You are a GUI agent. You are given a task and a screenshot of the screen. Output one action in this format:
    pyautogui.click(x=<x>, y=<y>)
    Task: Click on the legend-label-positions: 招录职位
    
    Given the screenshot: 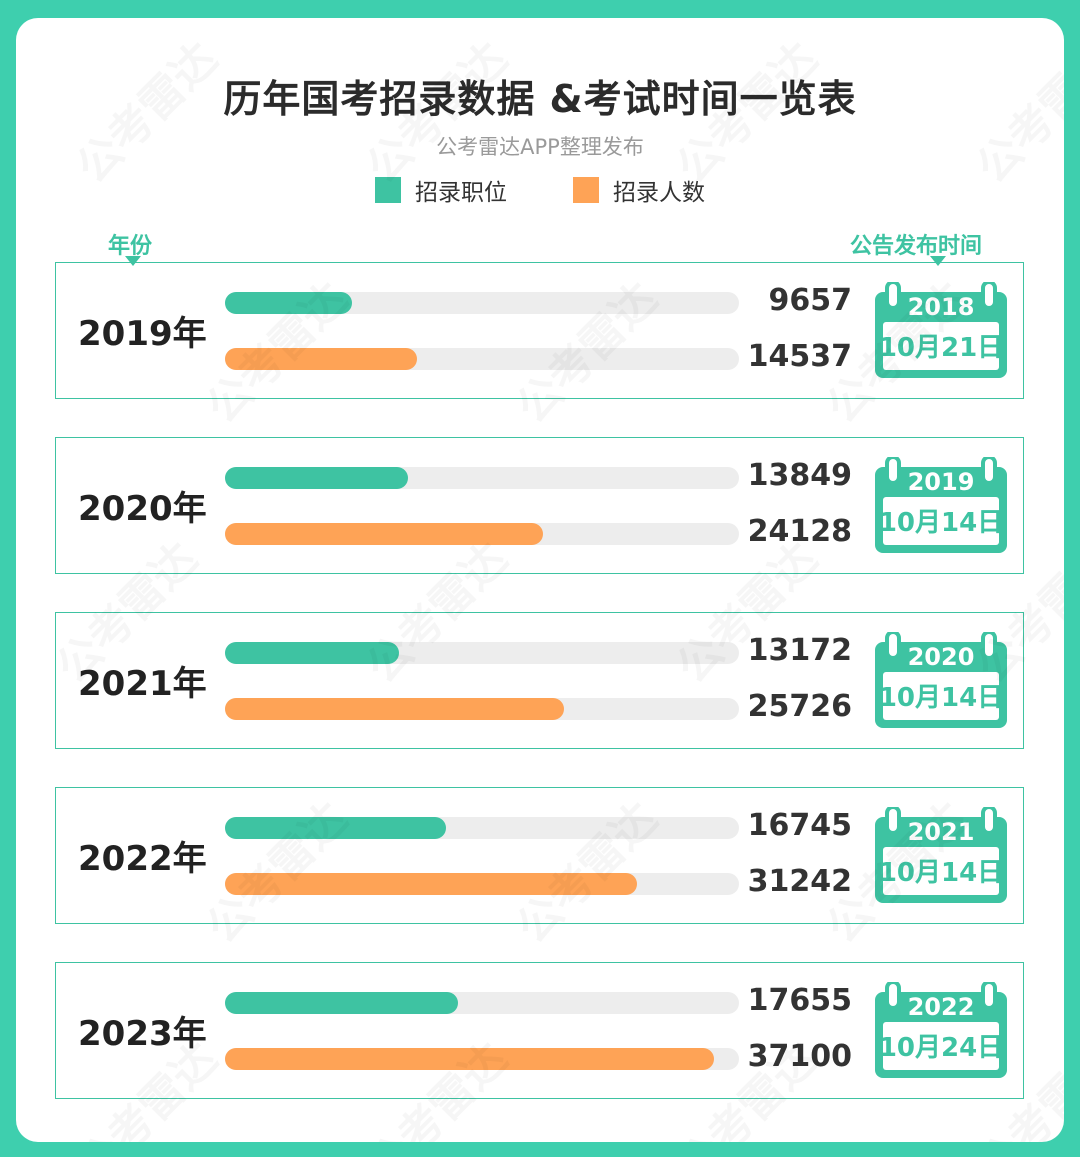 What is the action you would take?
    pyautogui.click(x=461, y=193)
    